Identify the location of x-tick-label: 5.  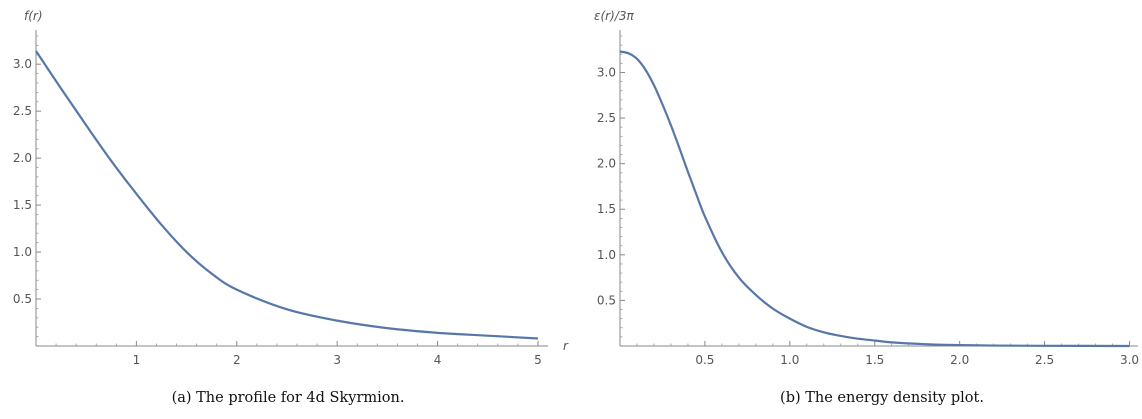
(538, 360).